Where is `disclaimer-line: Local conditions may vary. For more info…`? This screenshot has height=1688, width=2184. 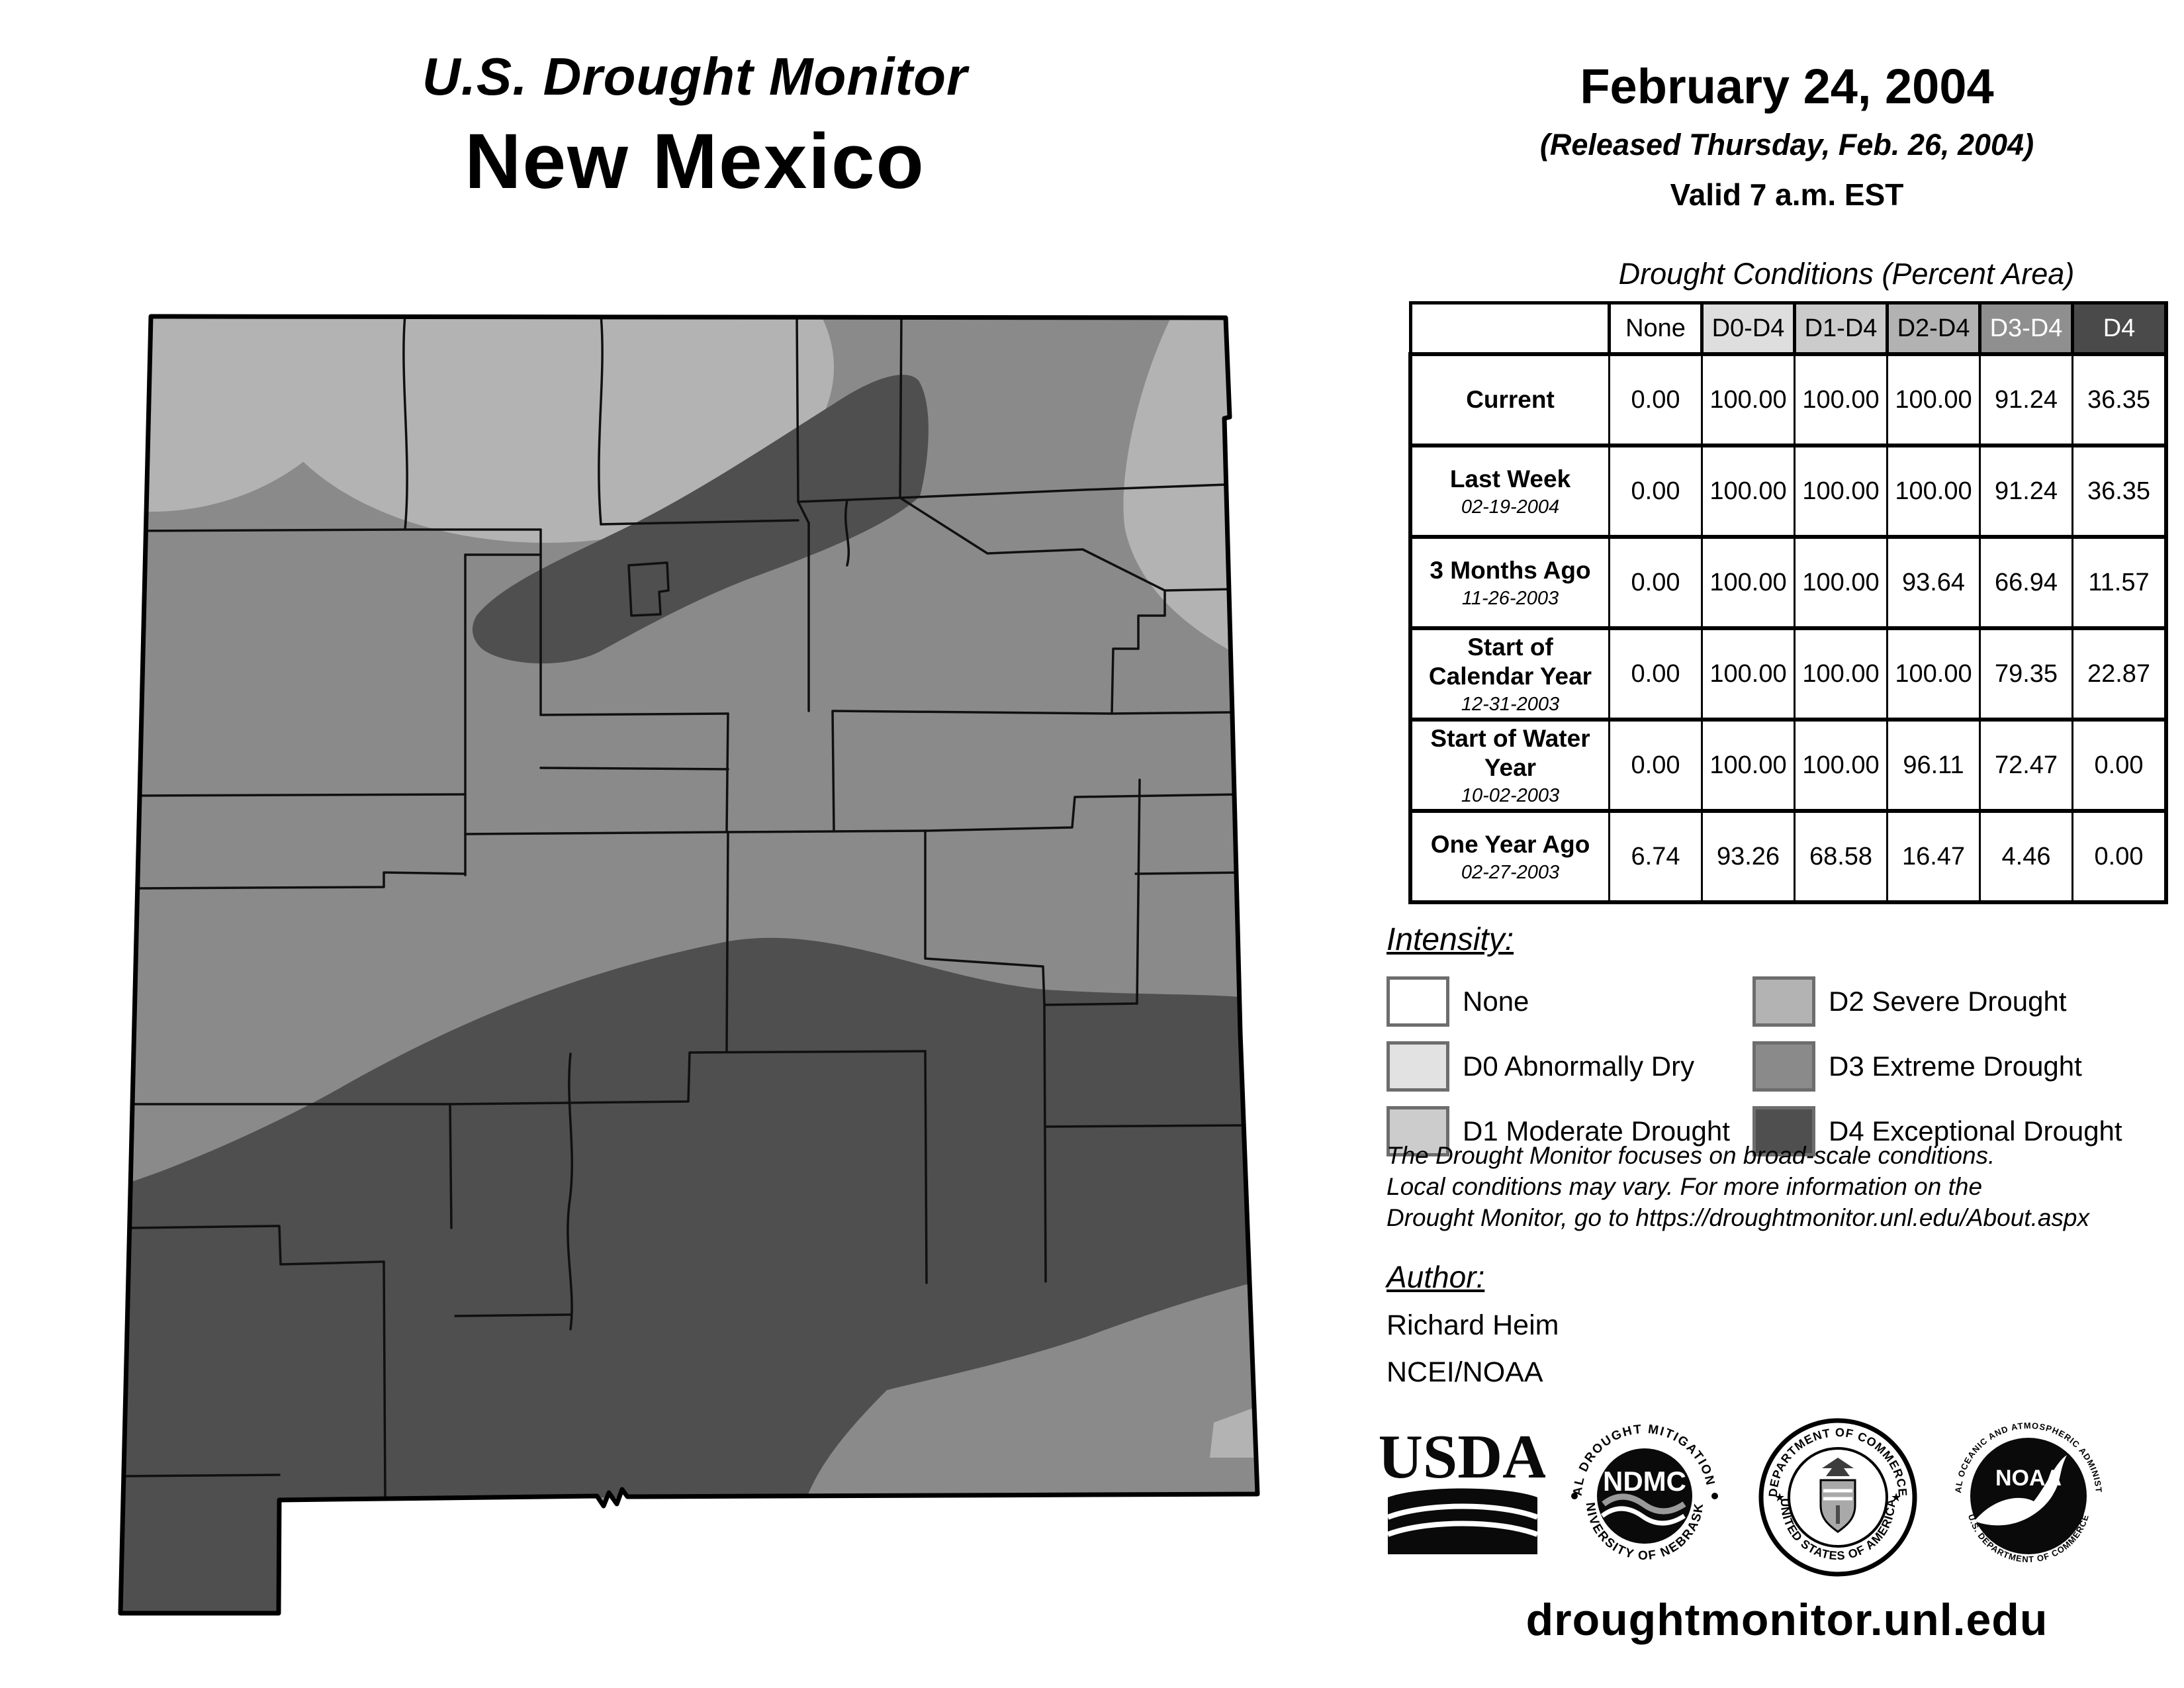
disclaimer-line: Local conditions may vary. For more info… is located at coordinates (1685, 1186).